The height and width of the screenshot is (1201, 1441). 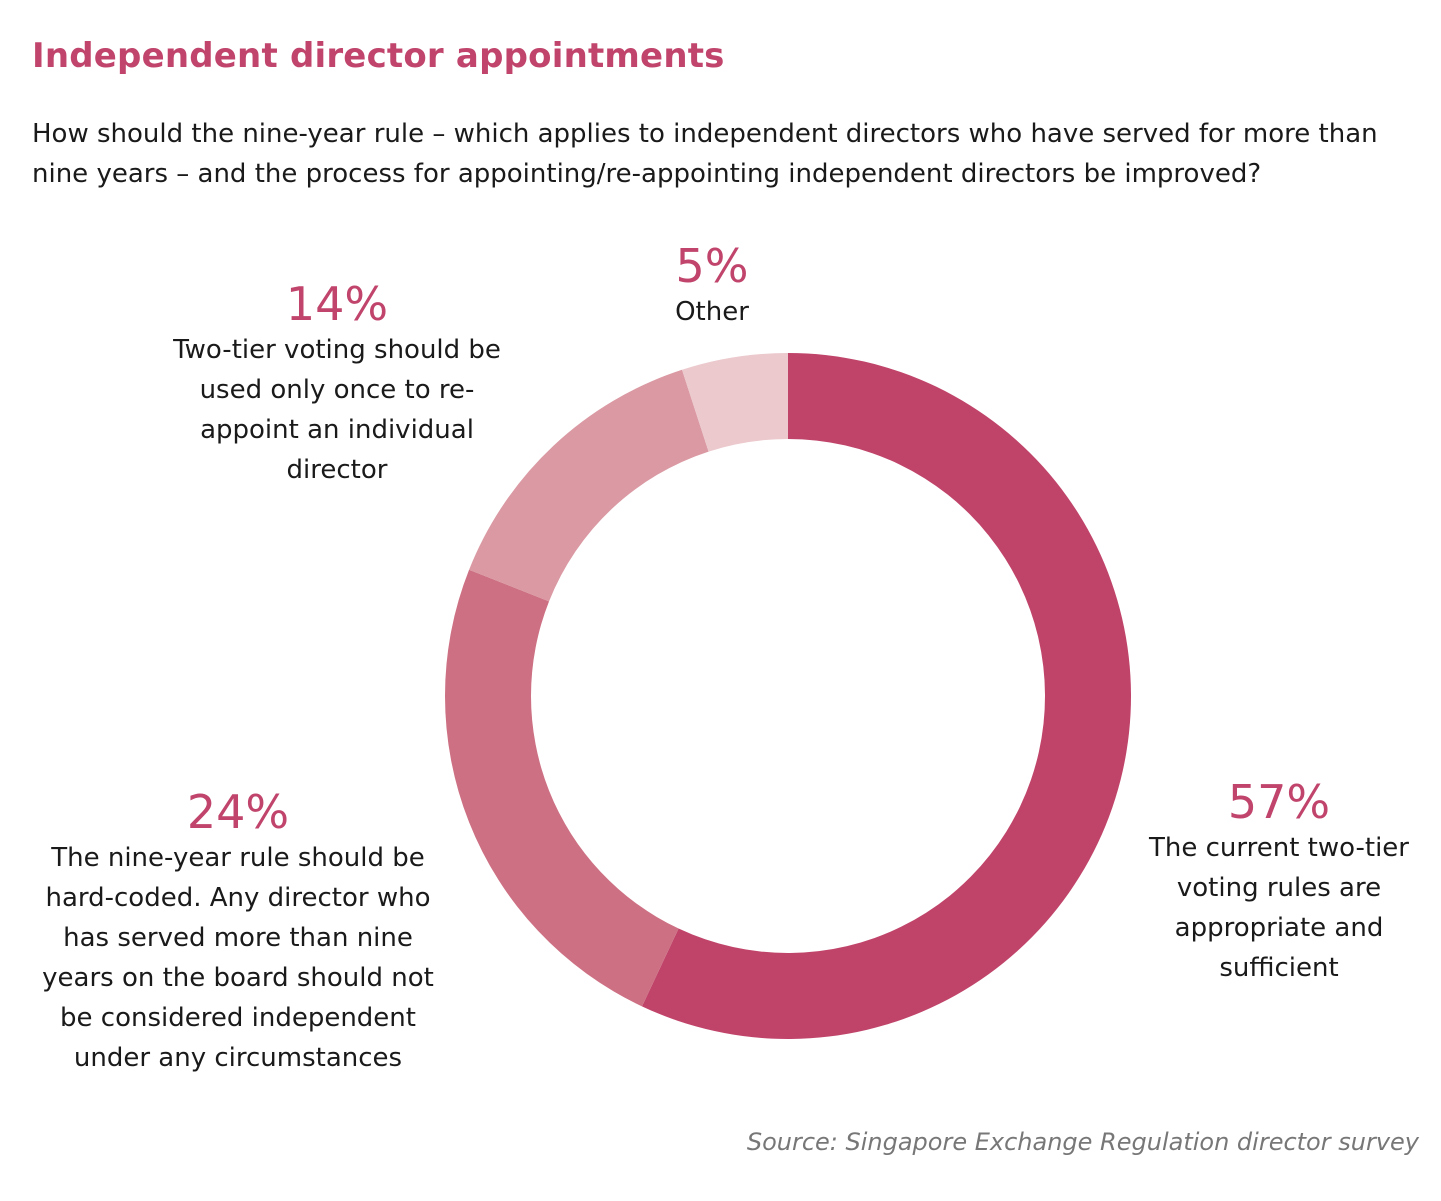 What do you see at coordinates (337, 304) in the screenshot?
I see `slice-percent-two-tier-once: 14%` at bounding box center [337, 304].